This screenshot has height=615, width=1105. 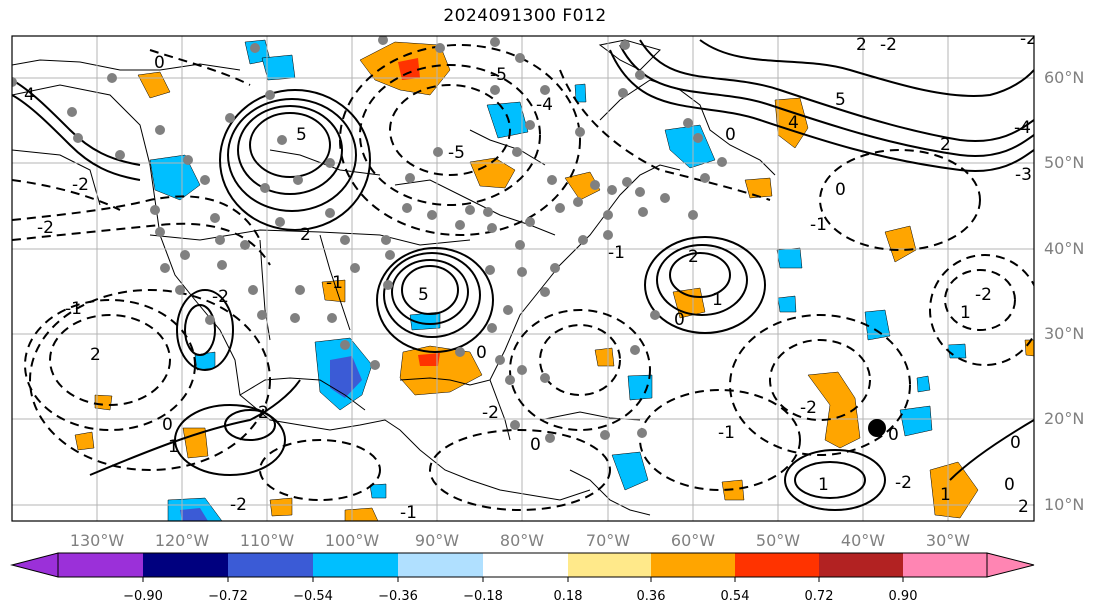 I want to click on colorbar-label: 0.72, so click(x=819, y=596).